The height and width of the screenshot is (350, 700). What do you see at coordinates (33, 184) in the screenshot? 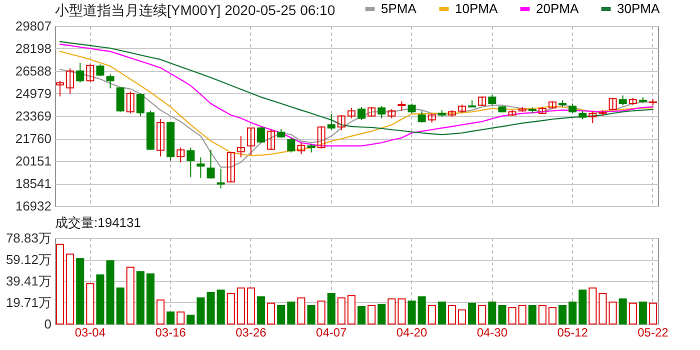
I see `y-tick-label: 18541` at bounding box center [33, 184].